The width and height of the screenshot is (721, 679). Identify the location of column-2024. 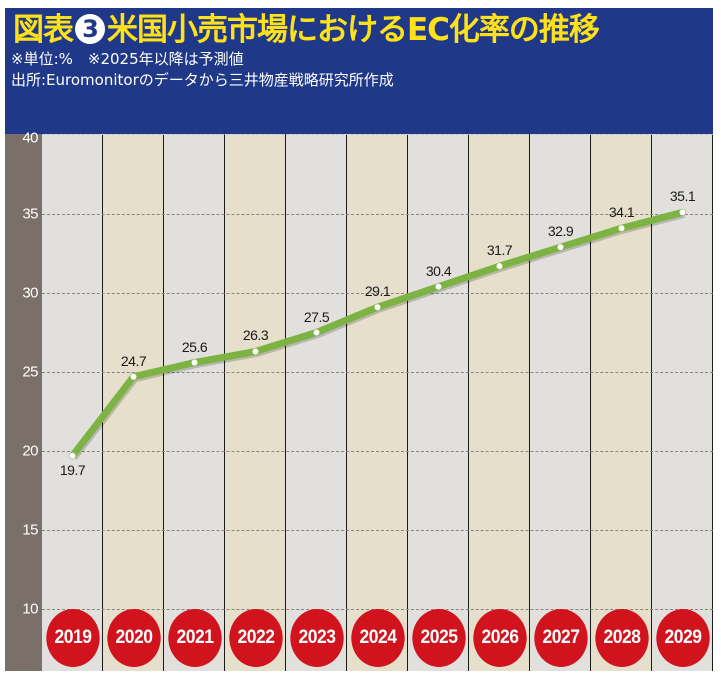
(377, 402).